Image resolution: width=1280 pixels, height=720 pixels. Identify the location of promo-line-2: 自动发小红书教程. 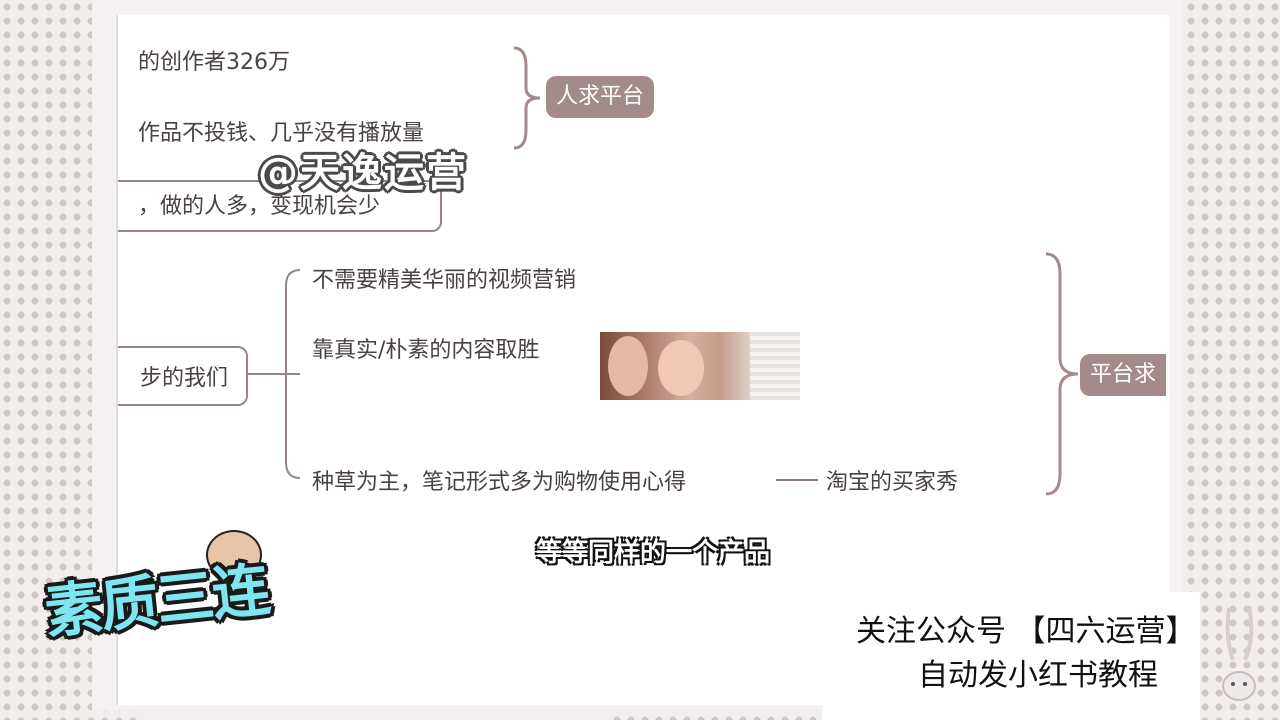
(1038, 675).